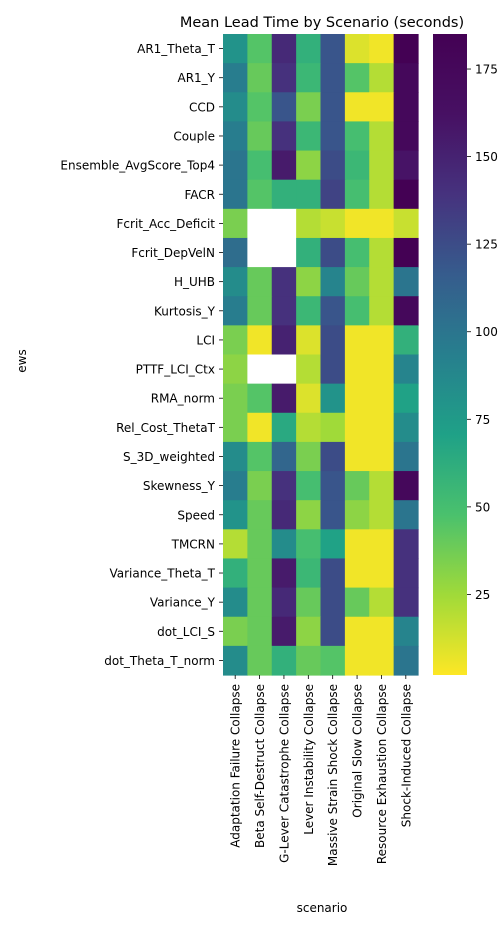 The image size is (500, 930). I want to click on column-label: Shock-Induced Collapse, so click(406, 755).